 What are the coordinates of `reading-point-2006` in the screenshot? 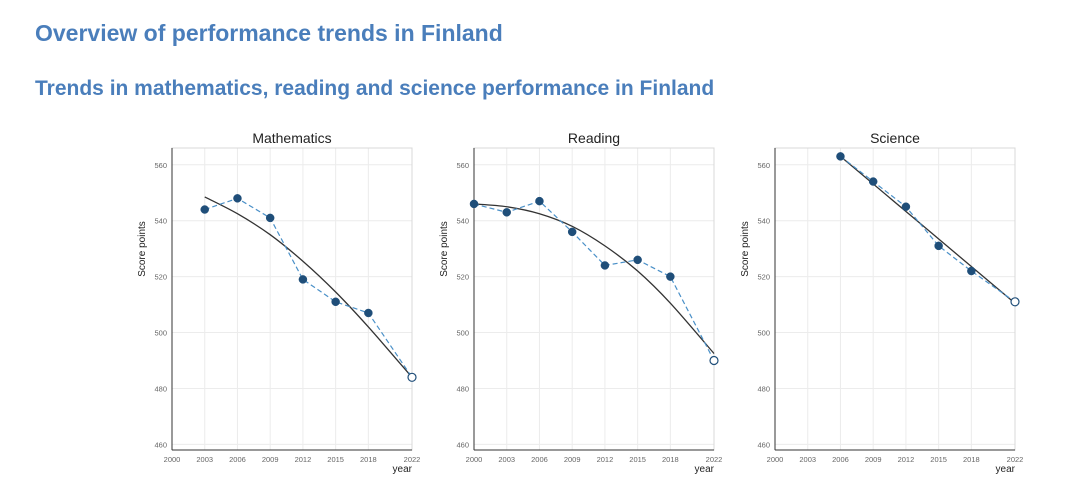 It's located at (539, 201).